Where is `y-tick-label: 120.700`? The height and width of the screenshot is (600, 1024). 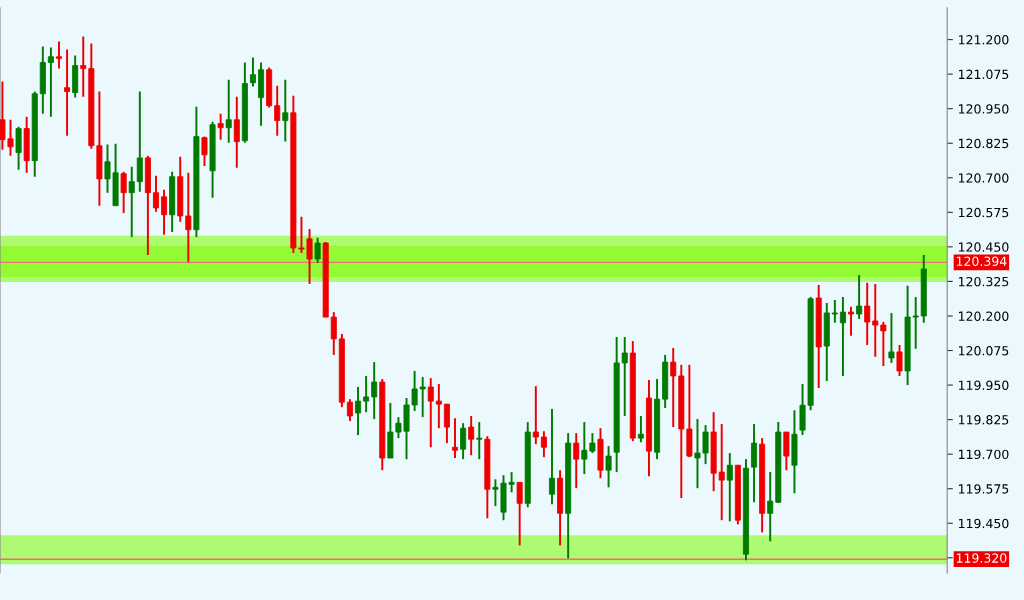 y-tick-label: 120.700 is located at coordinates (983, 178).